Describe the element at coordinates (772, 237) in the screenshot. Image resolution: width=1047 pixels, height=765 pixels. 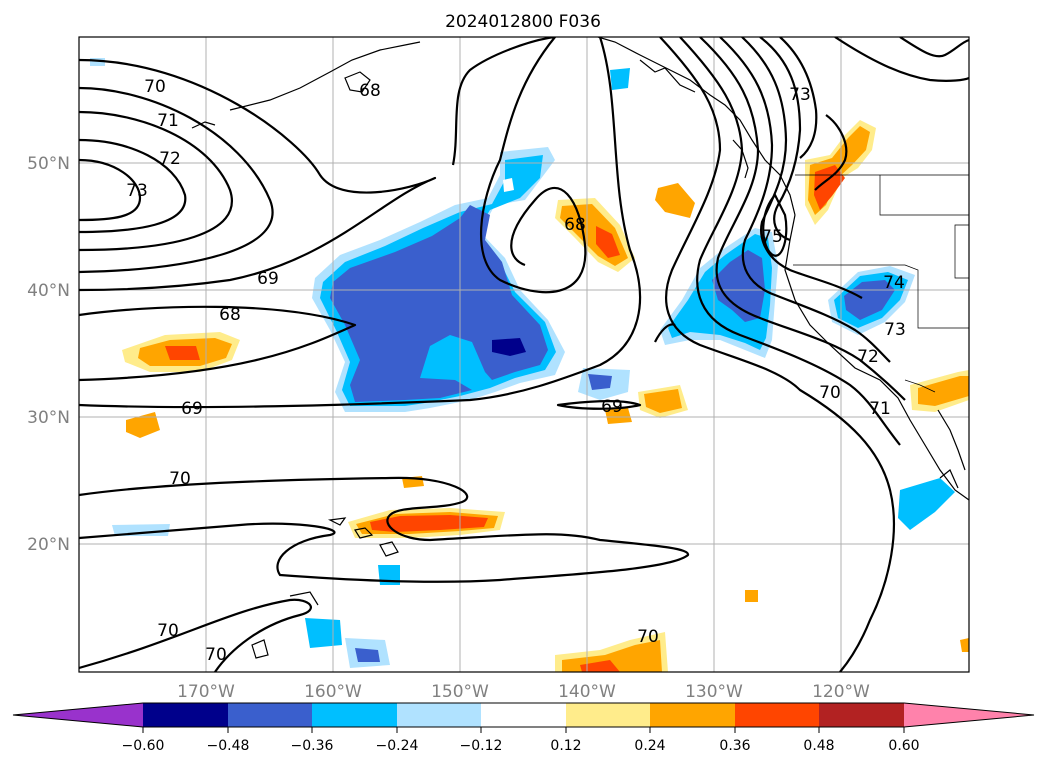
I see `contour-label: 75` at that location.